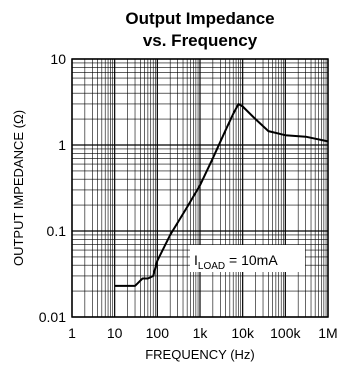 This screenshot has width=341, height=370. Describe the element at coordinates (200, 40) in the screenshot. I see `chart-title-line-2: vs. Frequency` at that location.